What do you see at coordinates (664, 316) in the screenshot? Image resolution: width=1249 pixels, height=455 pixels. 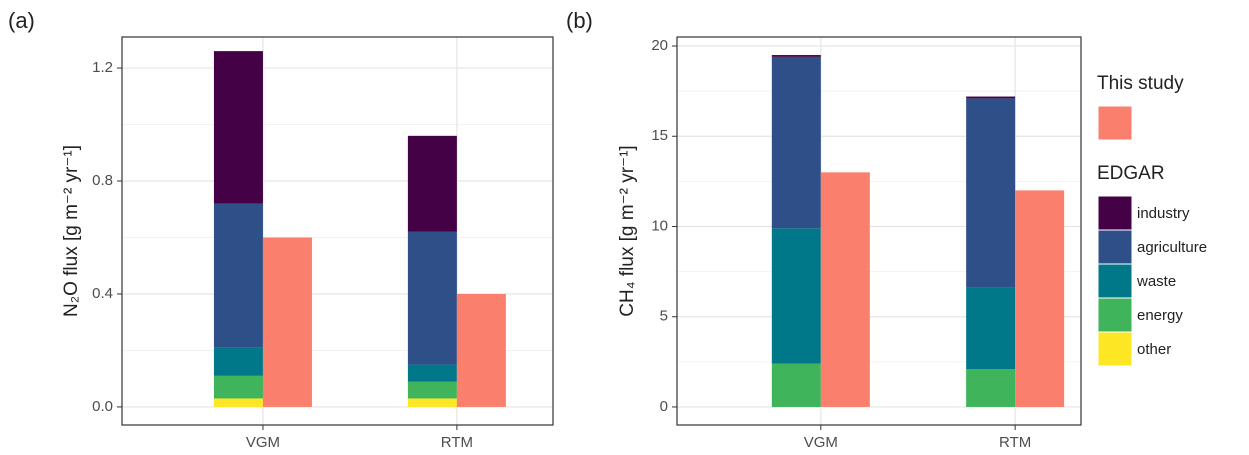 I see `y-tick-label: 5` at bounding box center [664, 316].